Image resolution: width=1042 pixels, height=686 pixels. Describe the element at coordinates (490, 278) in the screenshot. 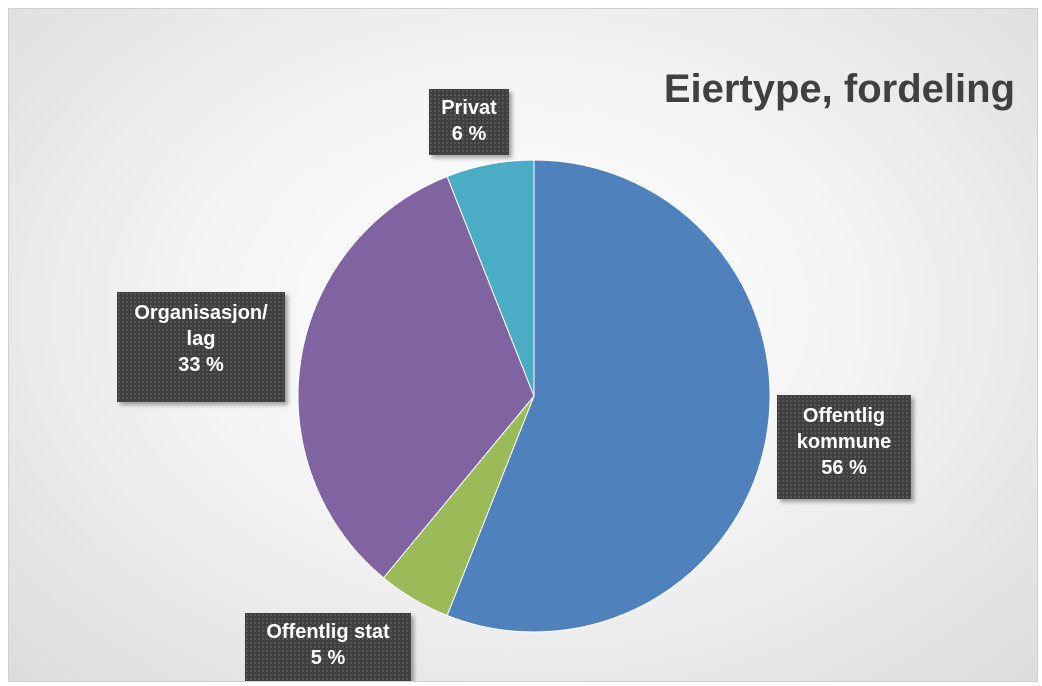

I see `pie-slice-privat` at that location.